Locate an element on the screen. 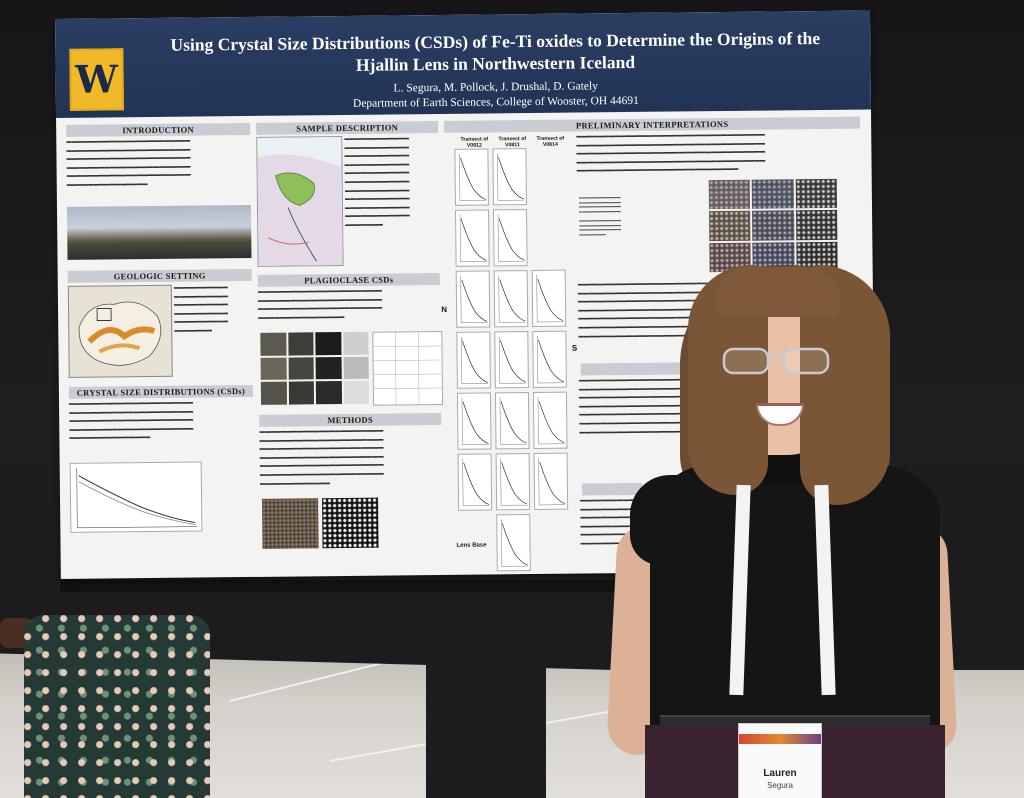 The image size is (1024, 798). transect-label-v0812: Transect of V0812 is located at coordinates (474, 142).